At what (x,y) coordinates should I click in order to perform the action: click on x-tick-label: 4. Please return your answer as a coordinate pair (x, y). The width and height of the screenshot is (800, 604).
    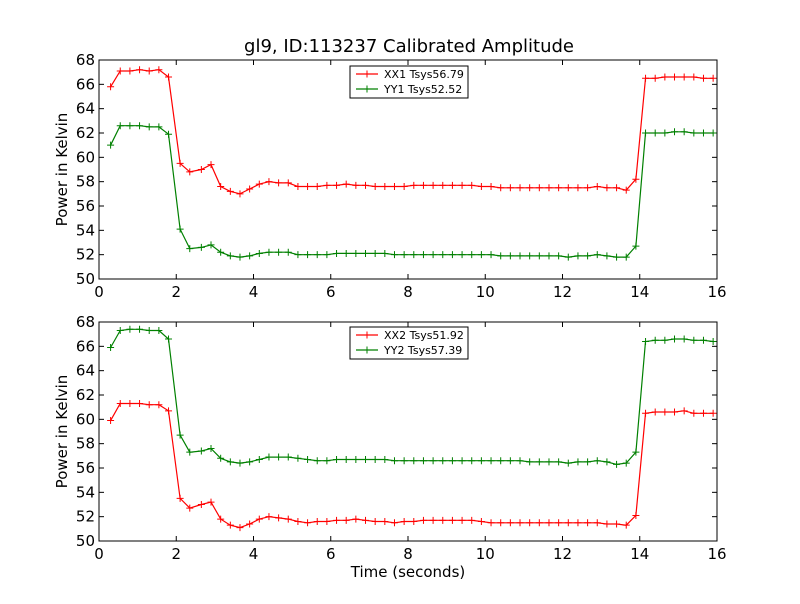
    Looking at the image, I should click on (254, 292).